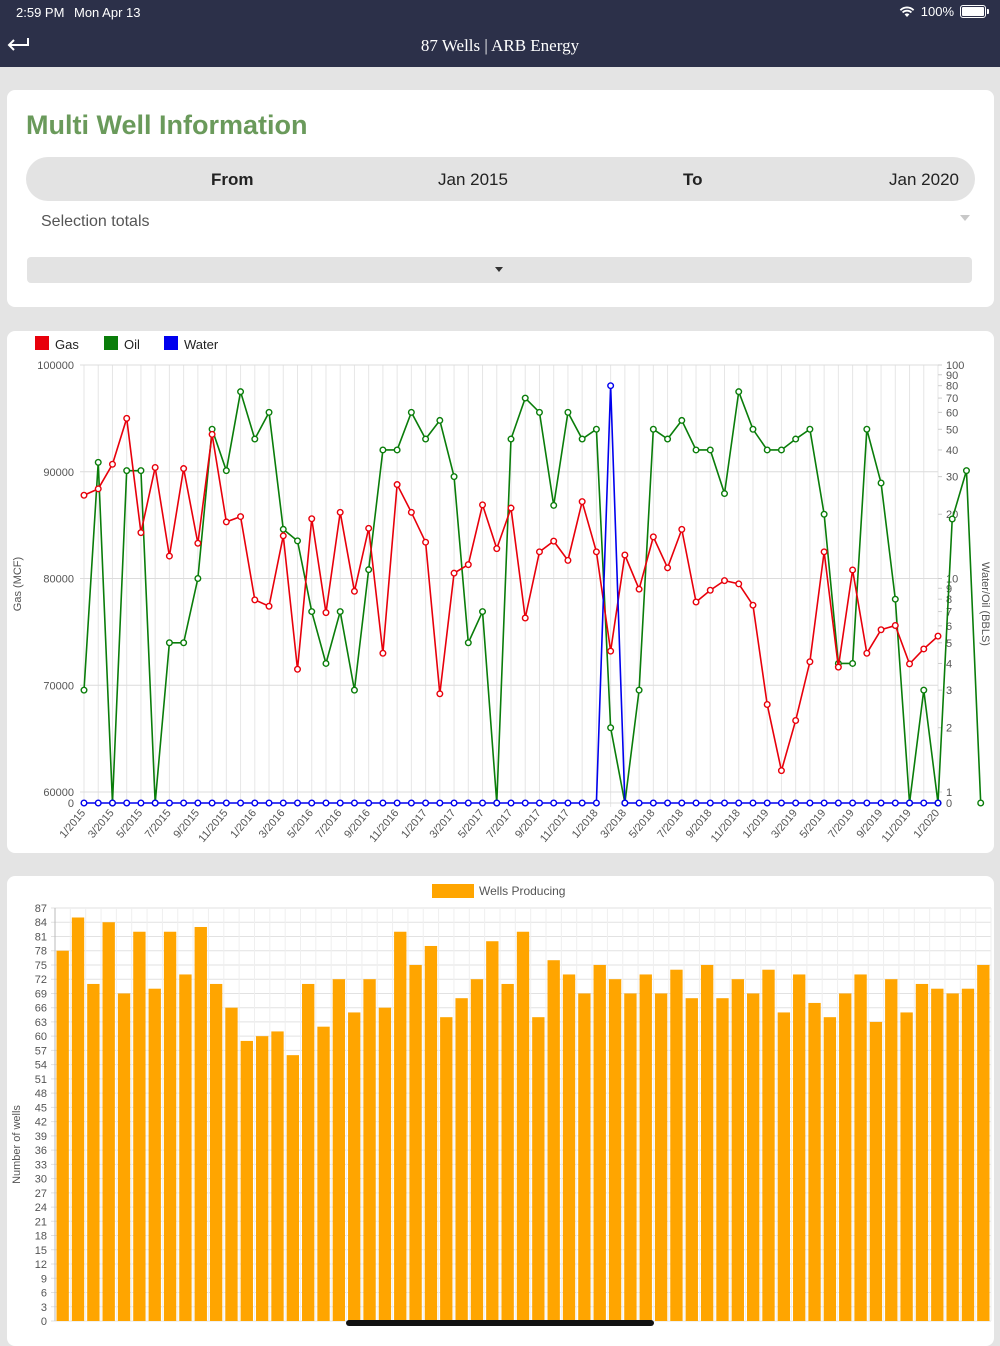 The image size is (1000, 1346). I want to click on y-tick-label: 72, so click(41, 980).